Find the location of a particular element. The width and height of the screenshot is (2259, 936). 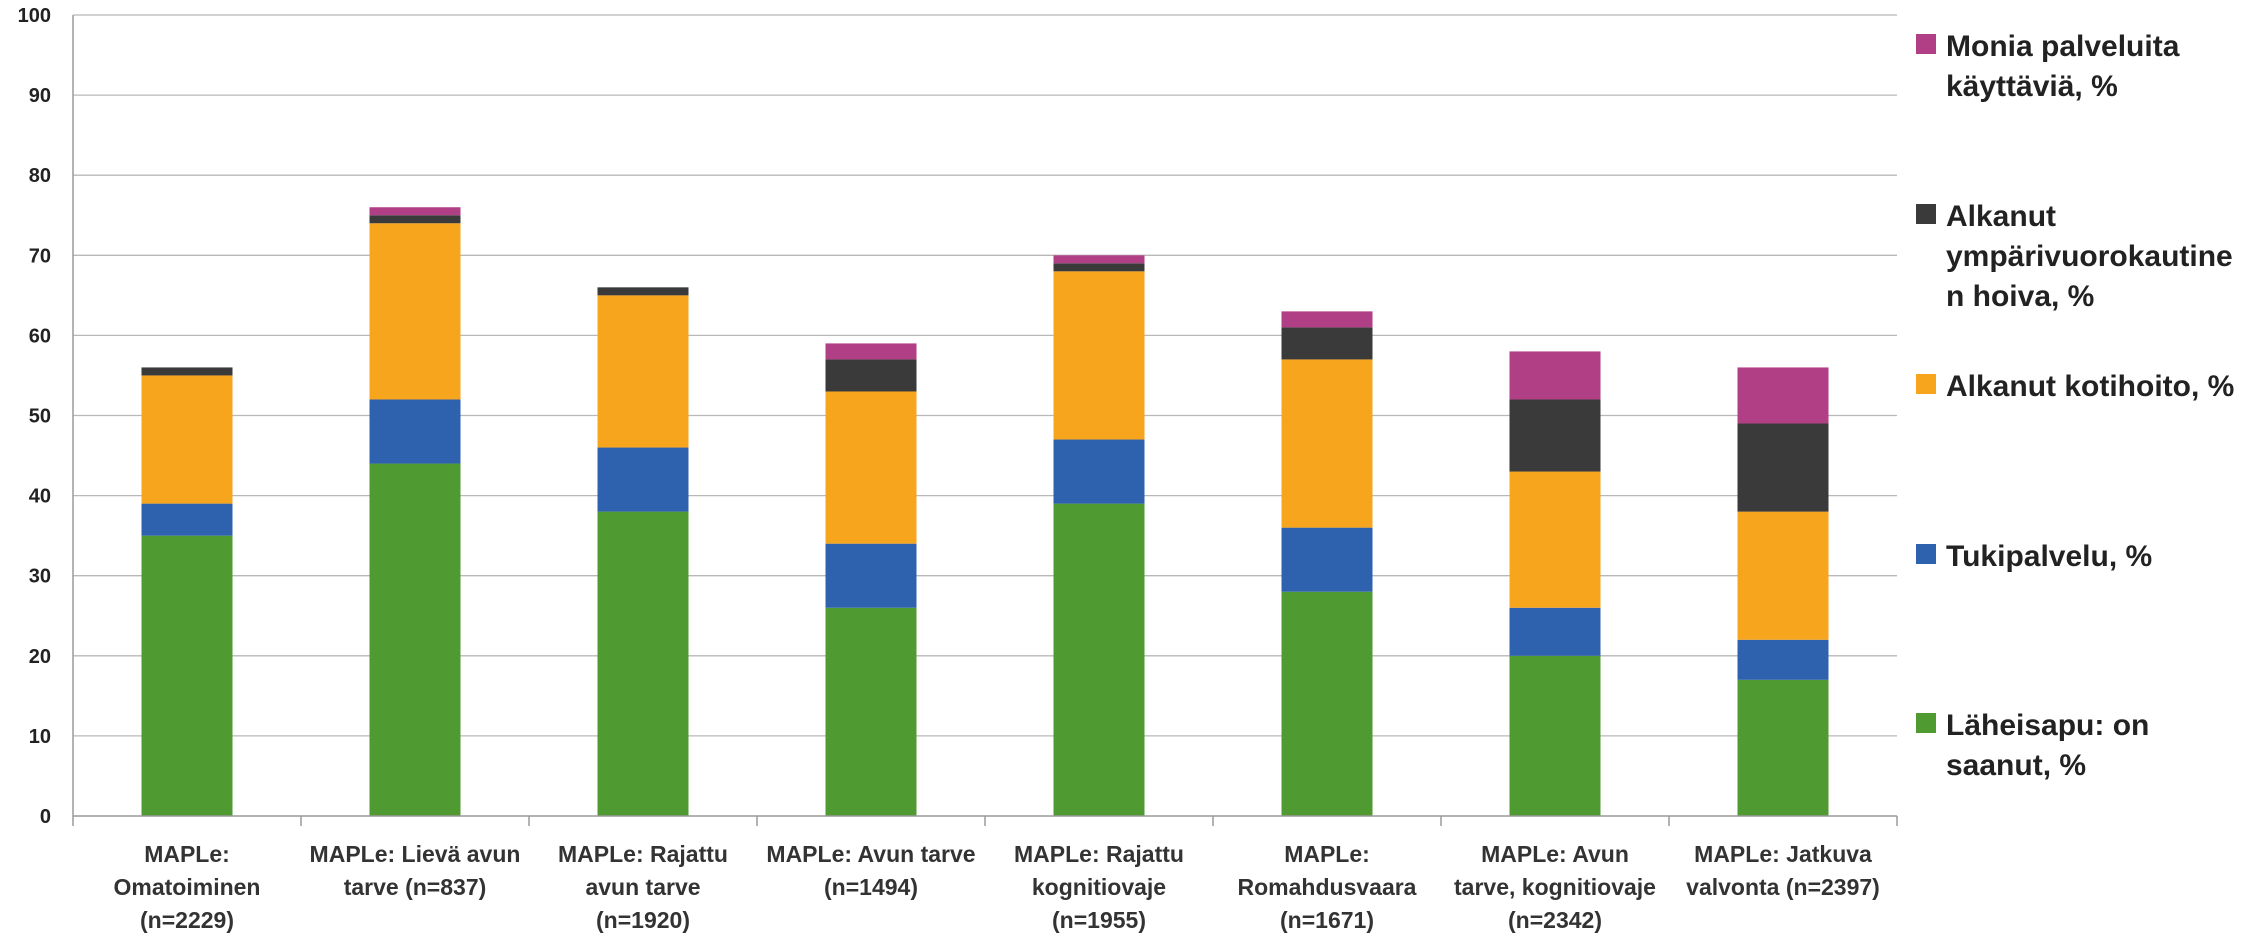

x-category-label-line: avun tarve is located at coordinates (642, 887).